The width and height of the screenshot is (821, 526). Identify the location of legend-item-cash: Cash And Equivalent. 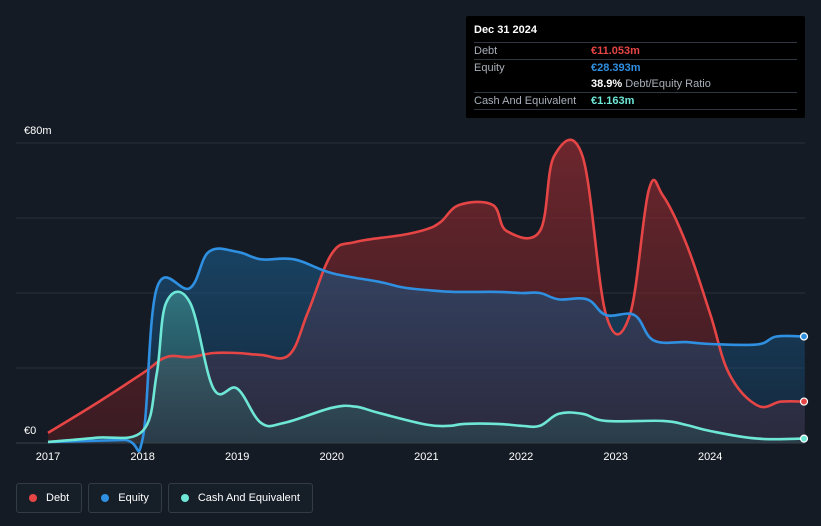
(240, 498).